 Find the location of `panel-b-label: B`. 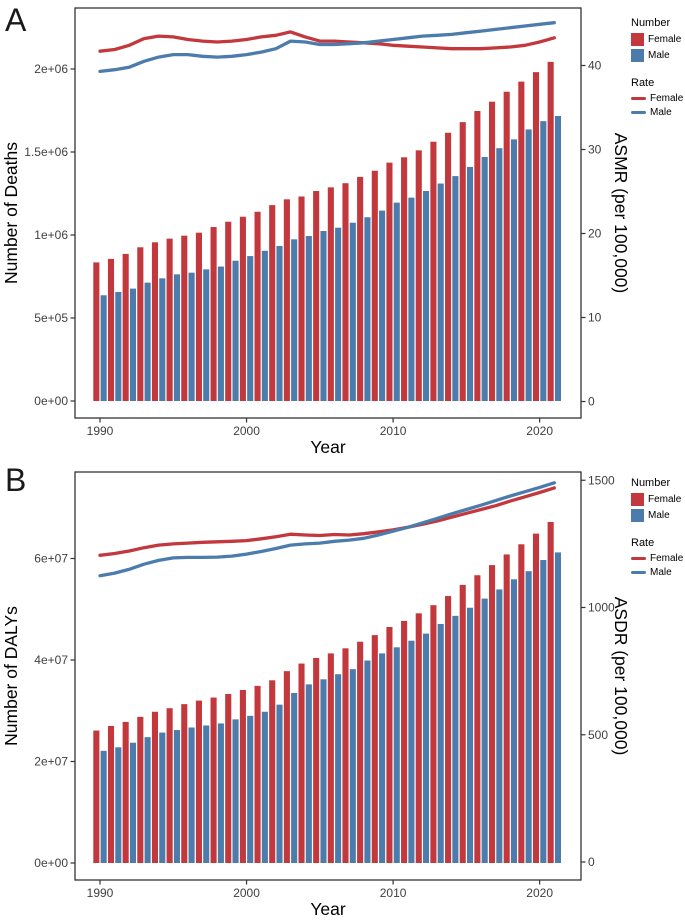

panel-b-label: B is located at coordinates (16, 480).